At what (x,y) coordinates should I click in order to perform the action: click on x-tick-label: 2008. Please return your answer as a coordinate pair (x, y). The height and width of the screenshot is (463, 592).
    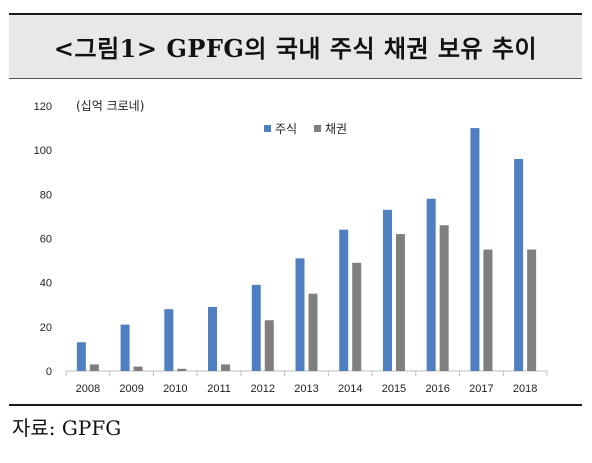
    Looking at the image, I should click on (88, 389).